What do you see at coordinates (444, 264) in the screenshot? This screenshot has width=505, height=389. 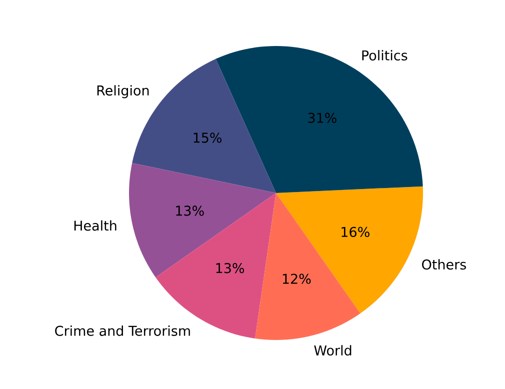 I see `slice-label: Others` at bounding box center [444, 264].